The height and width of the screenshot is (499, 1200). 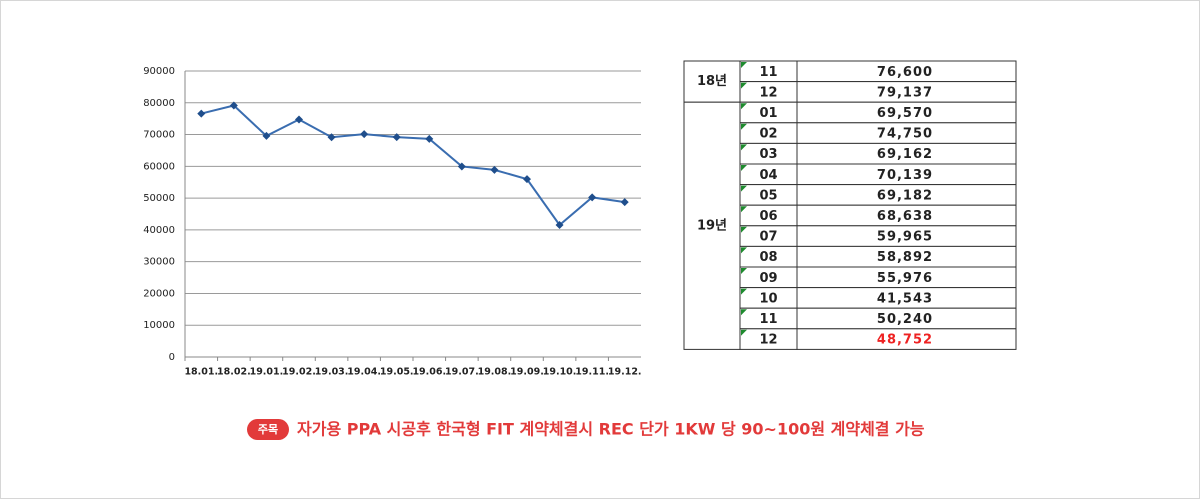 What do you see at coordinates (625, 372) in the screenshot?
I see `x-tick-label: 19.12.` at bounding box center [625, 372].